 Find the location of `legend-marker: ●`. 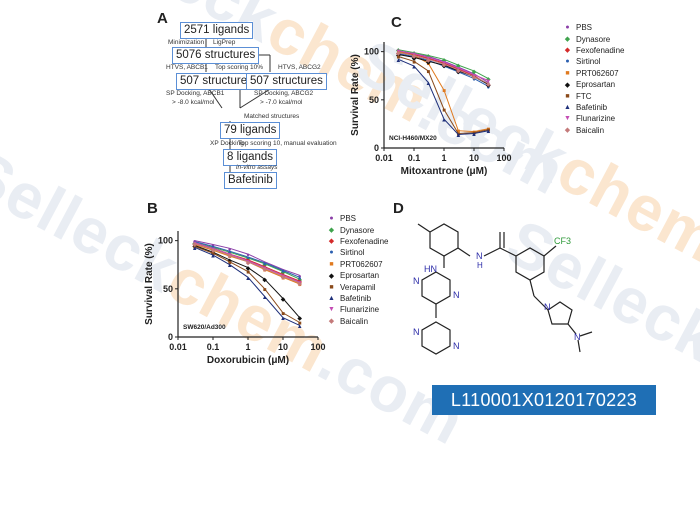

legend-marker: ● is located at coordinates (331, 219).